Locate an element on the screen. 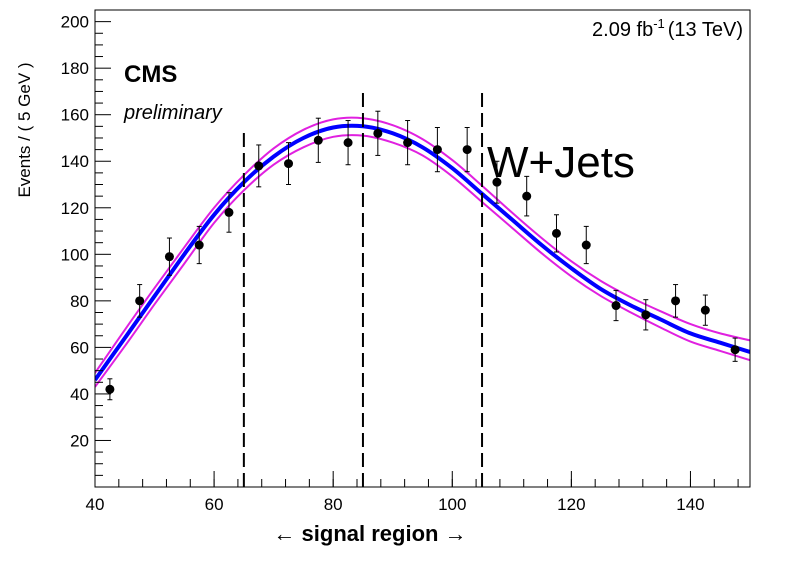  x-tick-label: 80 is located at coordinates (333, 504).